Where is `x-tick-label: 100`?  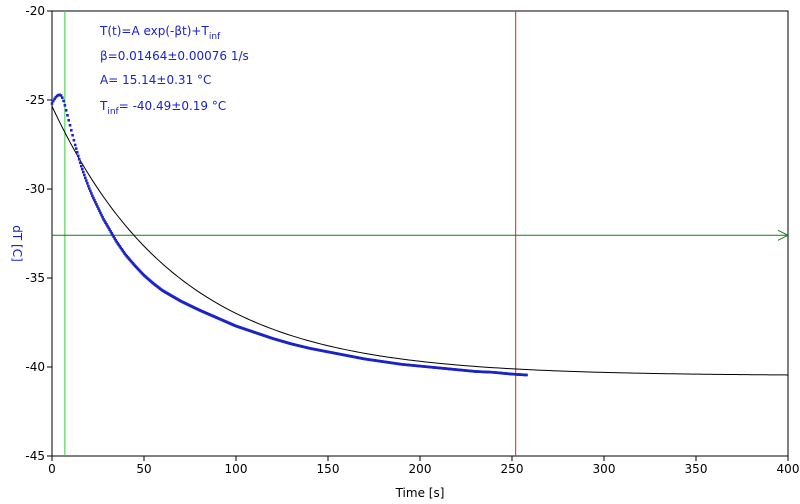 x-tick-label: 100 is located at coordinates (236, 469).